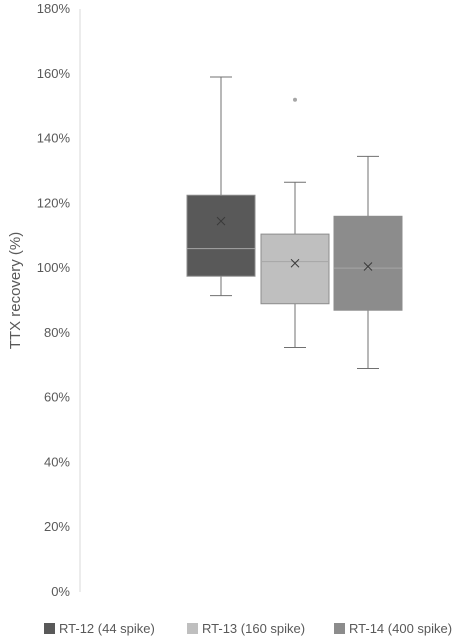 This screenshot has height=641, width=474. What do you see at coordinates (57, 461) in the screenshot?
I see `y-tick-label: 40%` at bounding box center [57, 461].